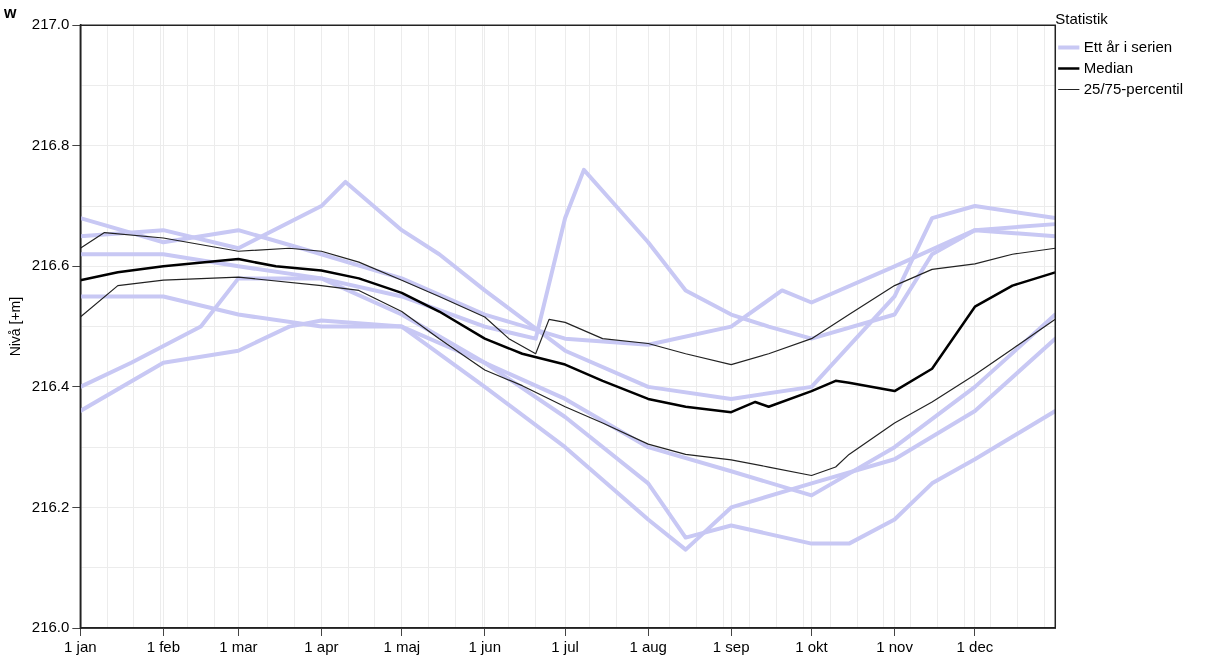 This screenshot has width=1223, height=664. Describe the element at coordinates (238, 647) in the screenshot. I see `x-tick-label: 1 mar` at that location.